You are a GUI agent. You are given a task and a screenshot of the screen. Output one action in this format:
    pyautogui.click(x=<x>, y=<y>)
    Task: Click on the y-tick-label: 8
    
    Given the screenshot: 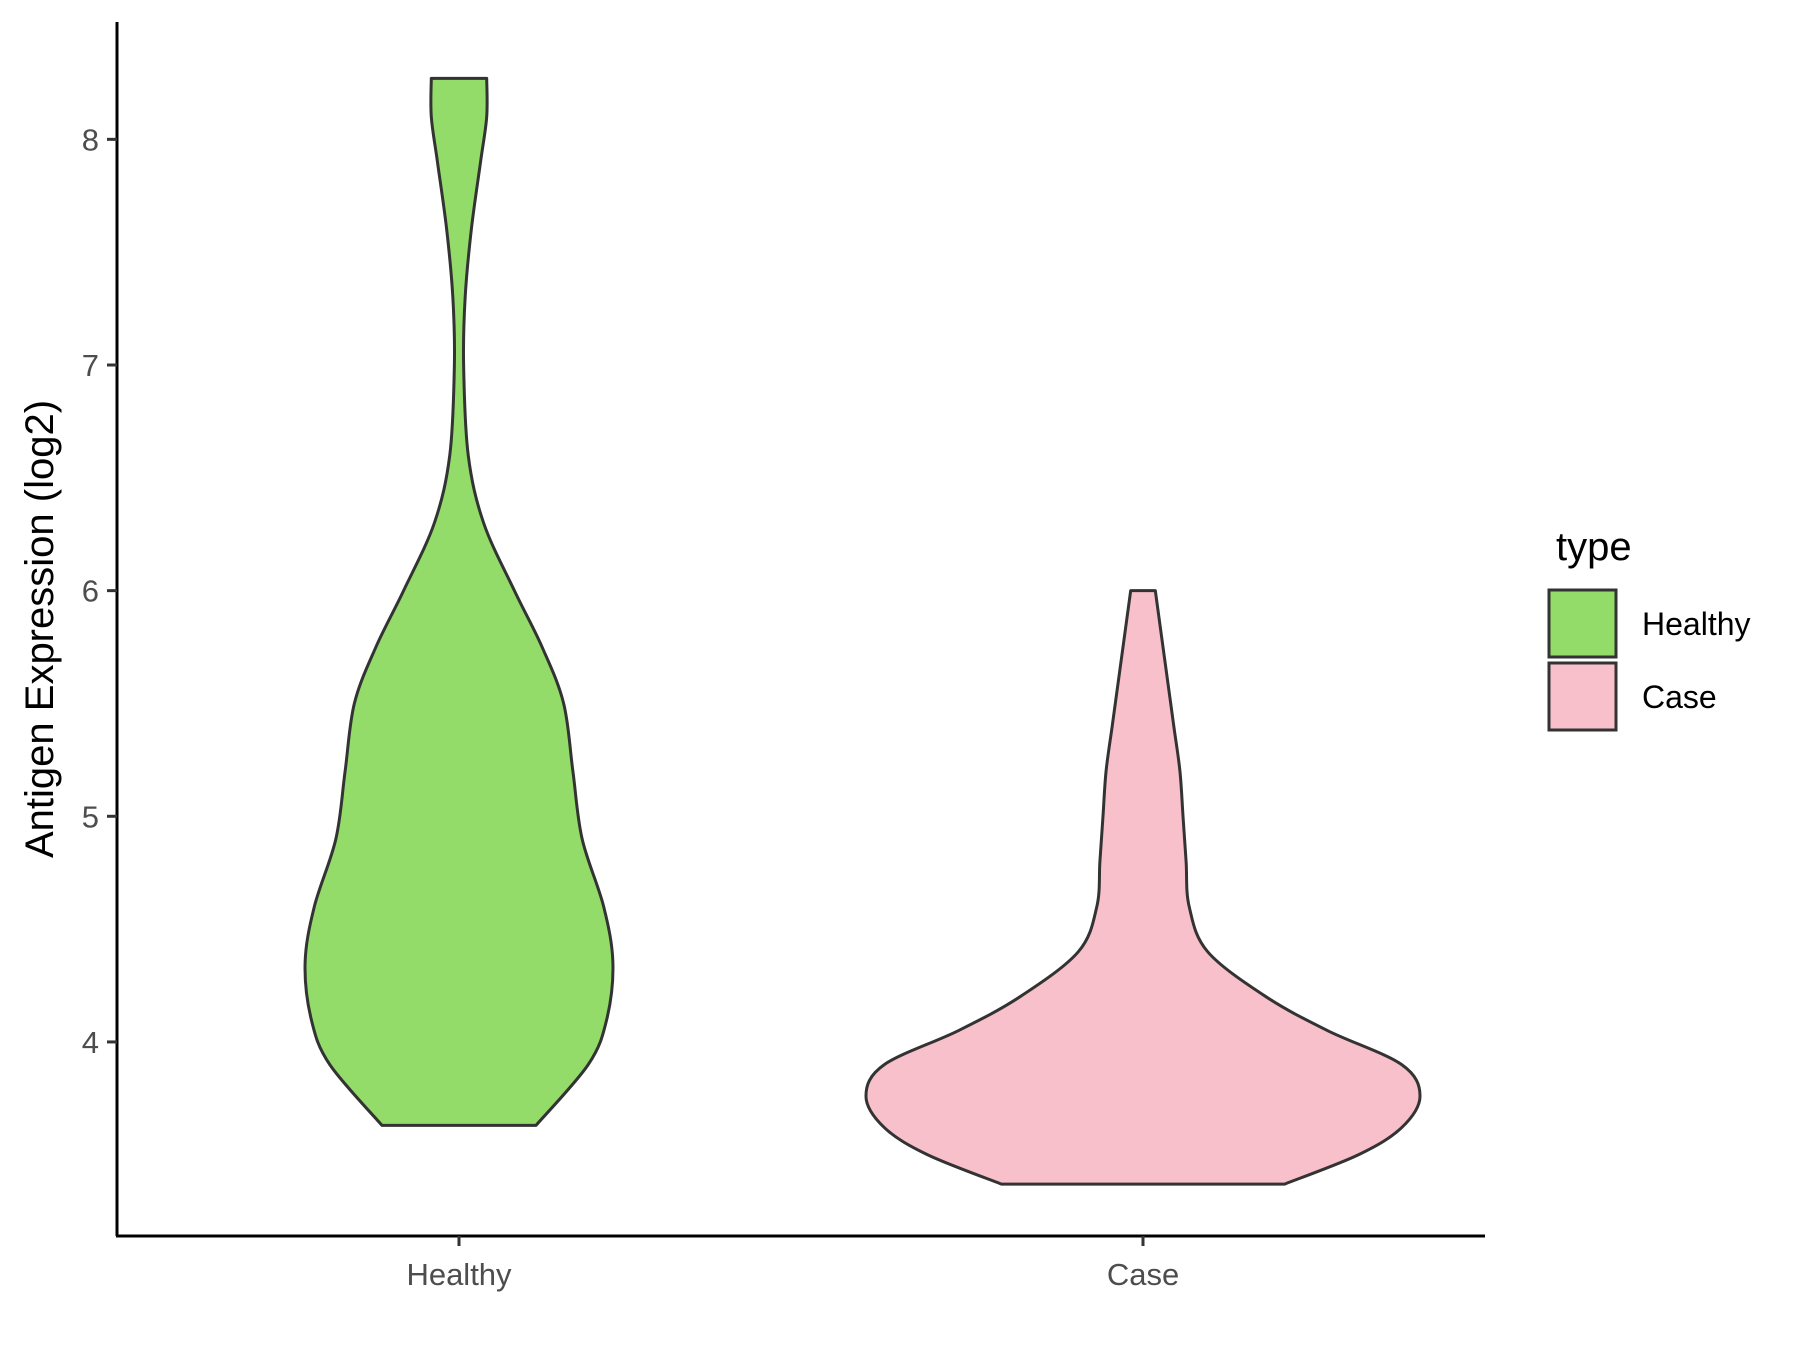 What is the action you would take?
    pyautogui.click(x=90, y=139)
    